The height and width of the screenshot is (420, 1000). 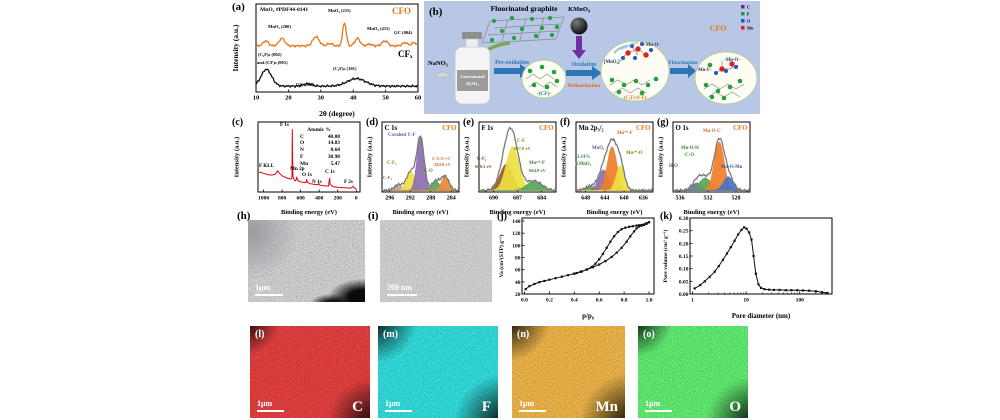 What do you see at coordinates (319, 199) in the screenshot?
I see `x-tick-label: 400` at bounding box center [319, 199].